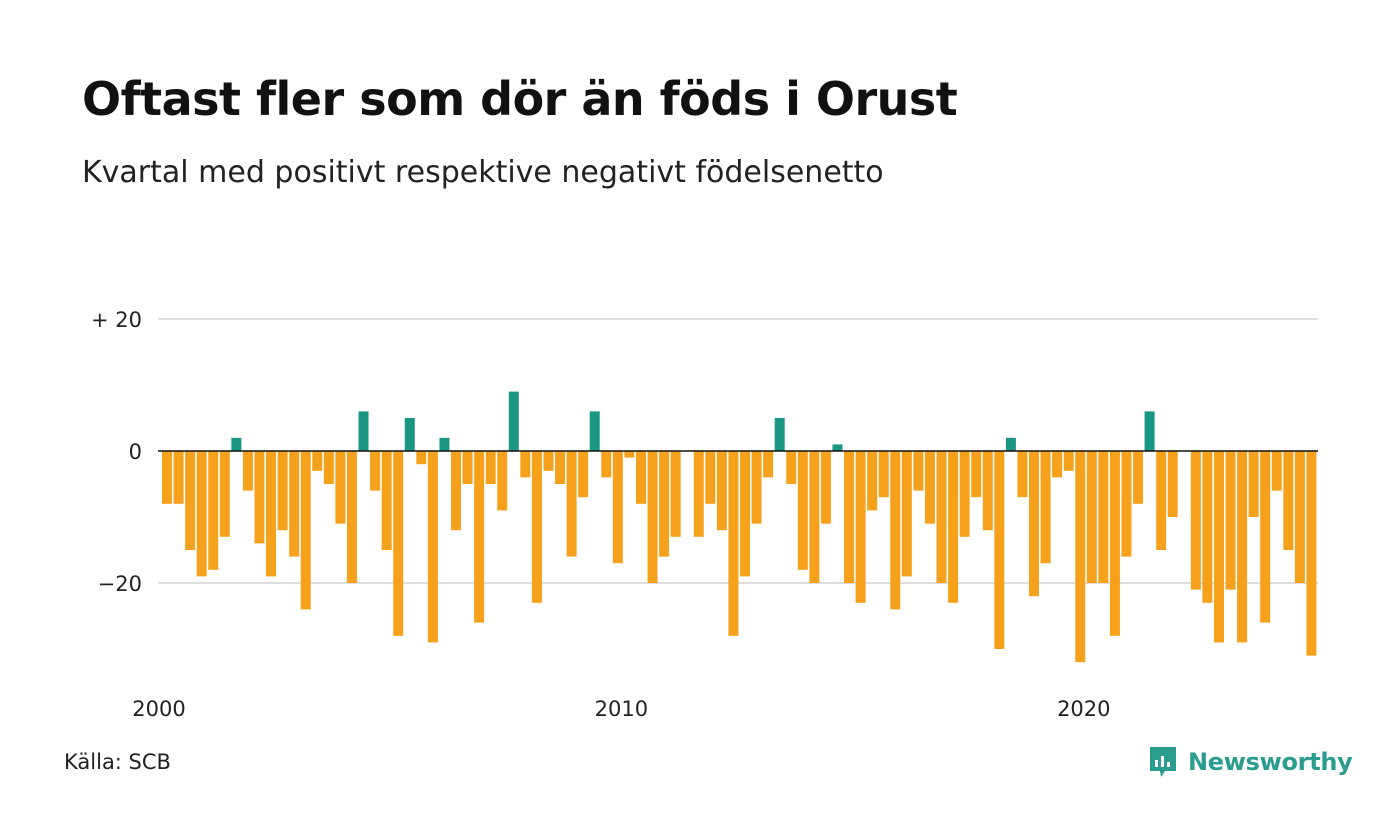  What do you see at coordinates (116, 320) in the screenshot?
I see `y-tick-label: + 20` at bounding box center [116, 320].